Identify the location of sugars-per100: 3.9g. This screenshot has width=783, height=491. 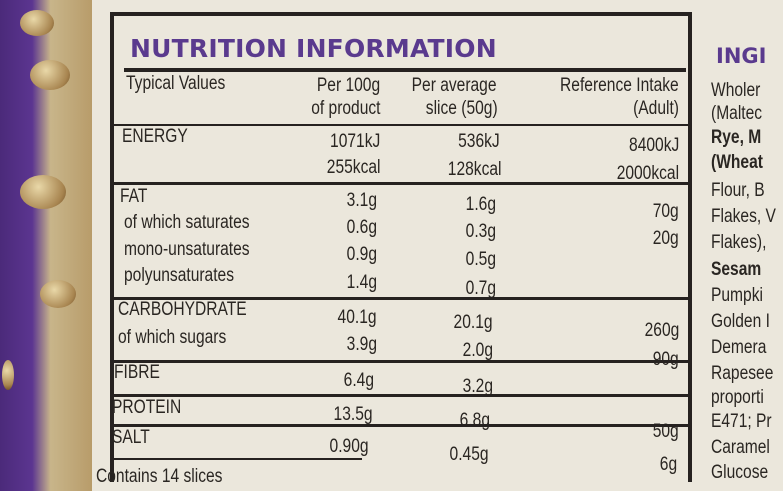
(361, 344).